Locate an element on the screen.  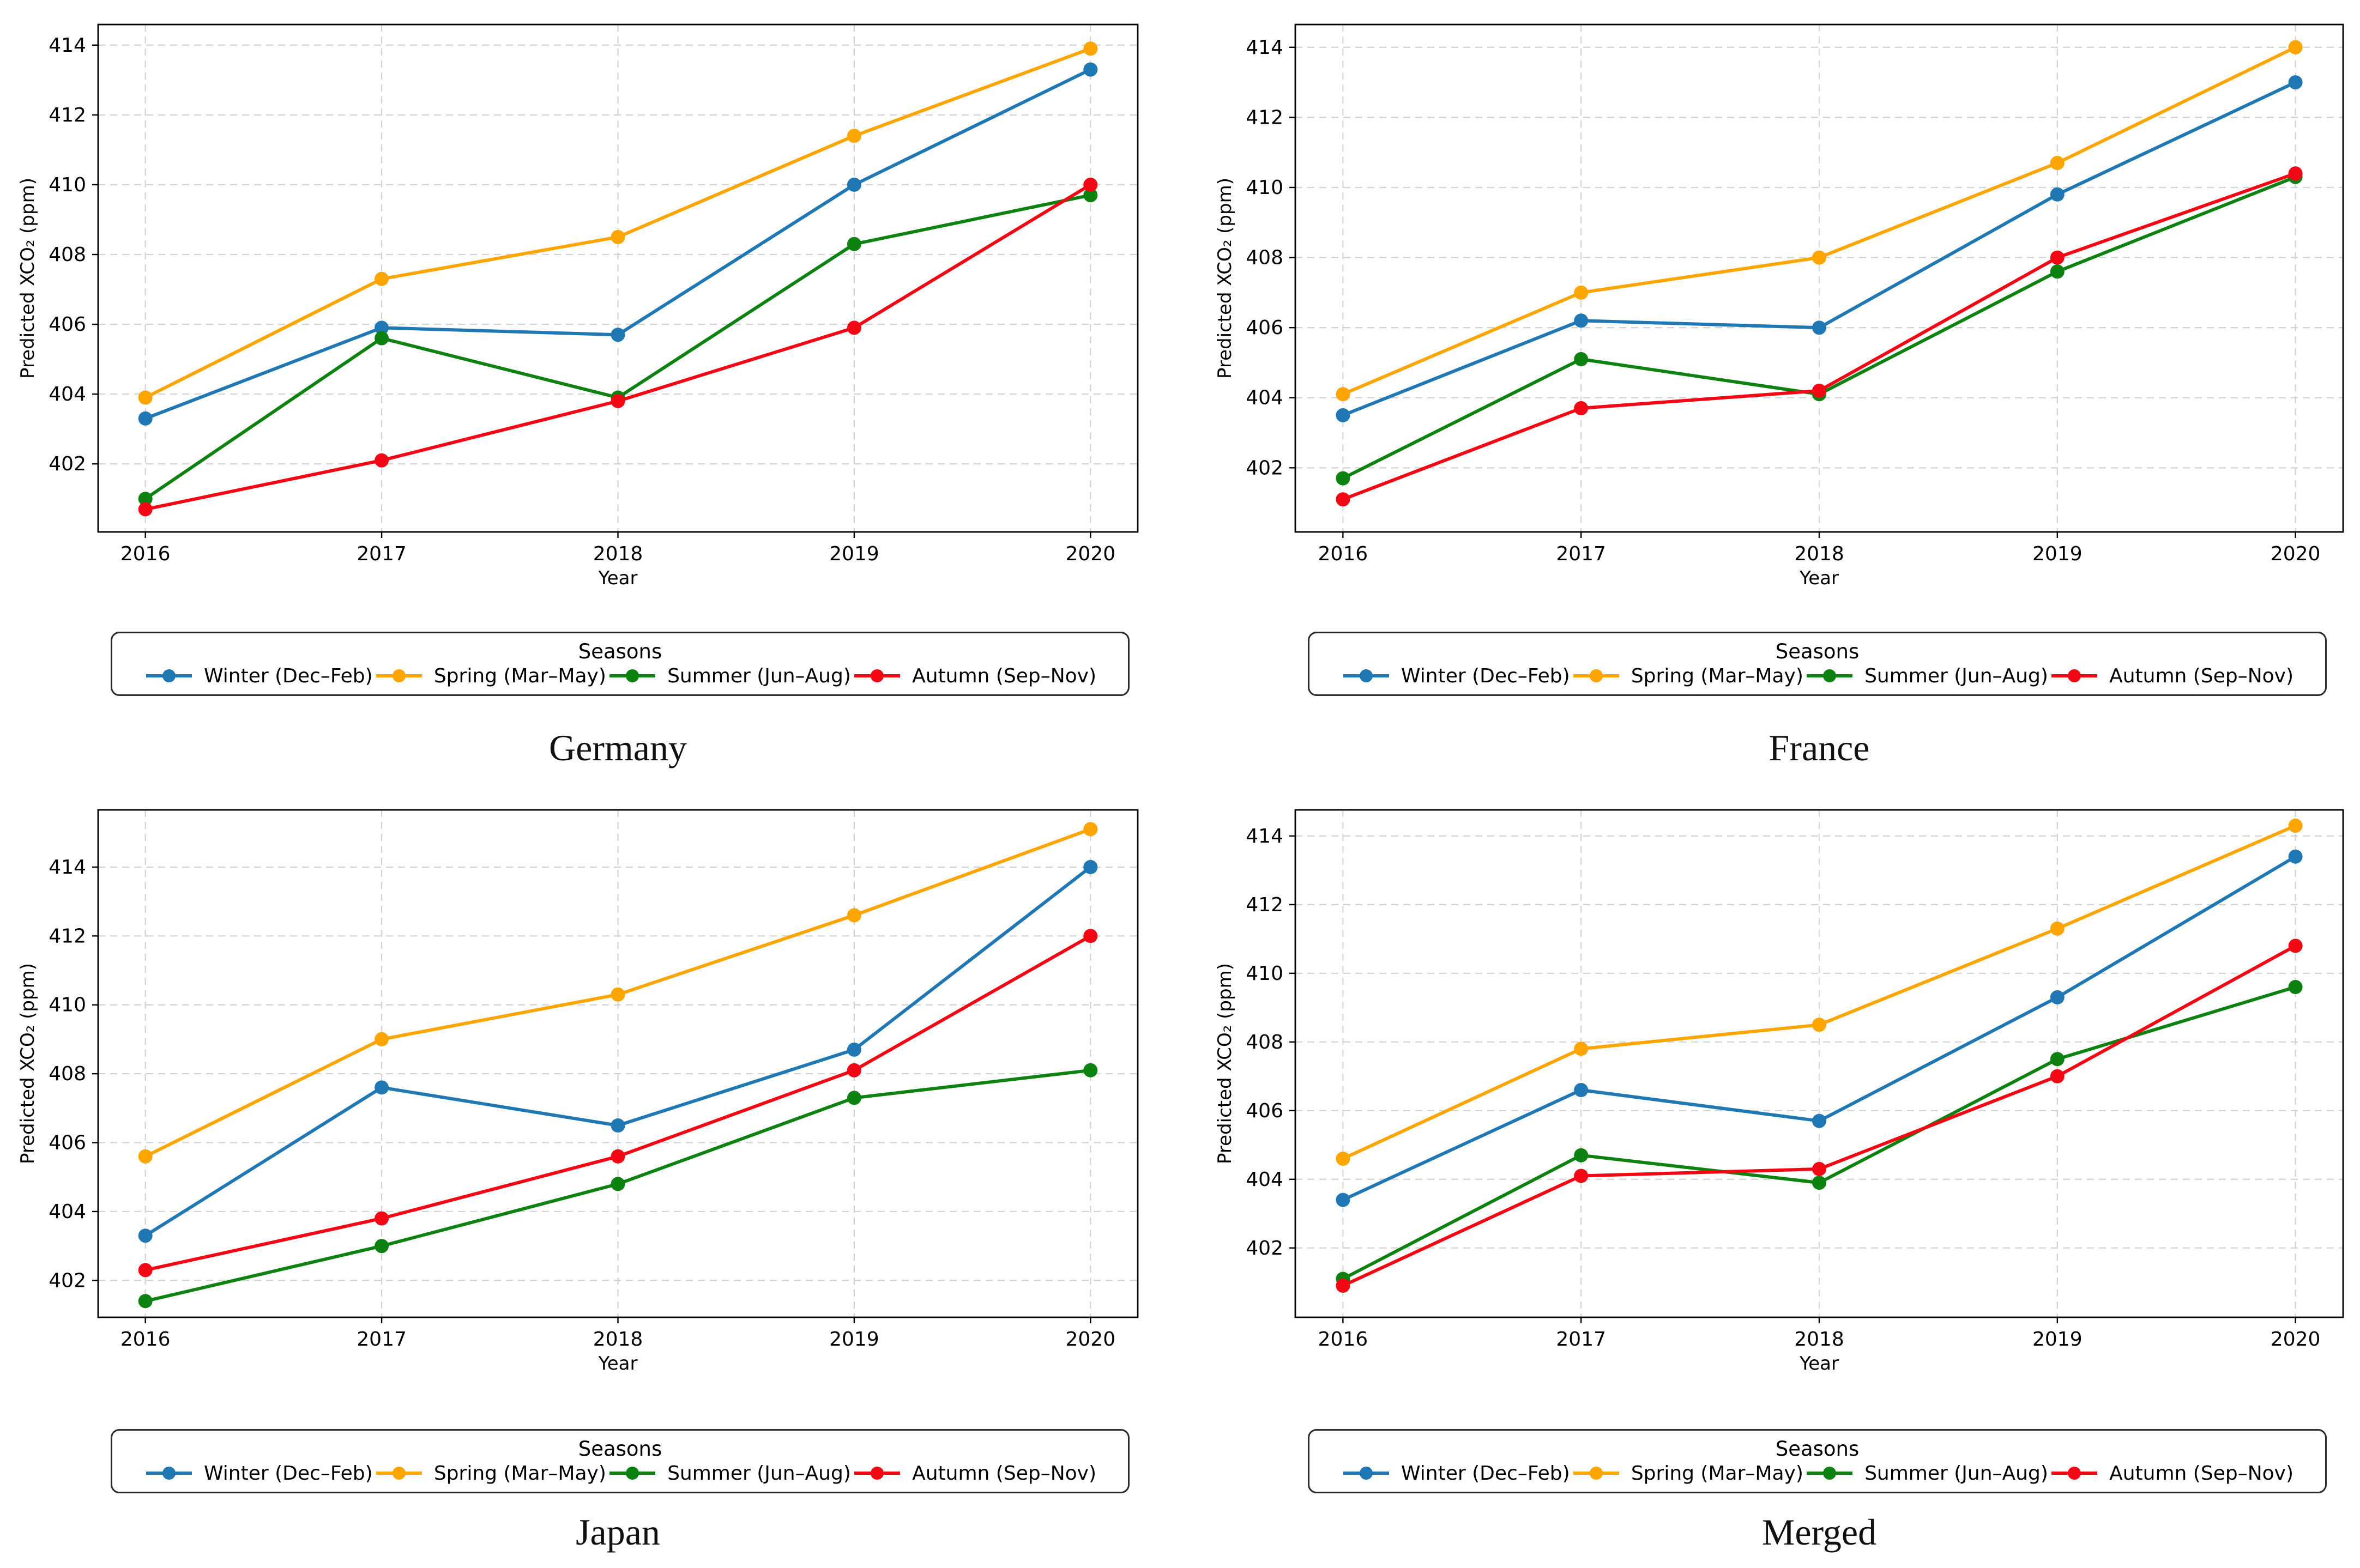
legend-entry-spring: Spring (Mar–May) is located at coordinates (490, 676).